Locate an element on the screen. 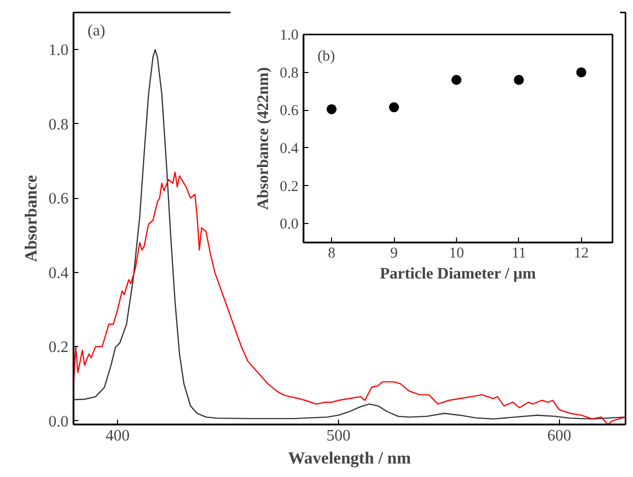 This screenshot has width=633, height=477. x-tick-label: 12 is located at coordinates (581, 254).